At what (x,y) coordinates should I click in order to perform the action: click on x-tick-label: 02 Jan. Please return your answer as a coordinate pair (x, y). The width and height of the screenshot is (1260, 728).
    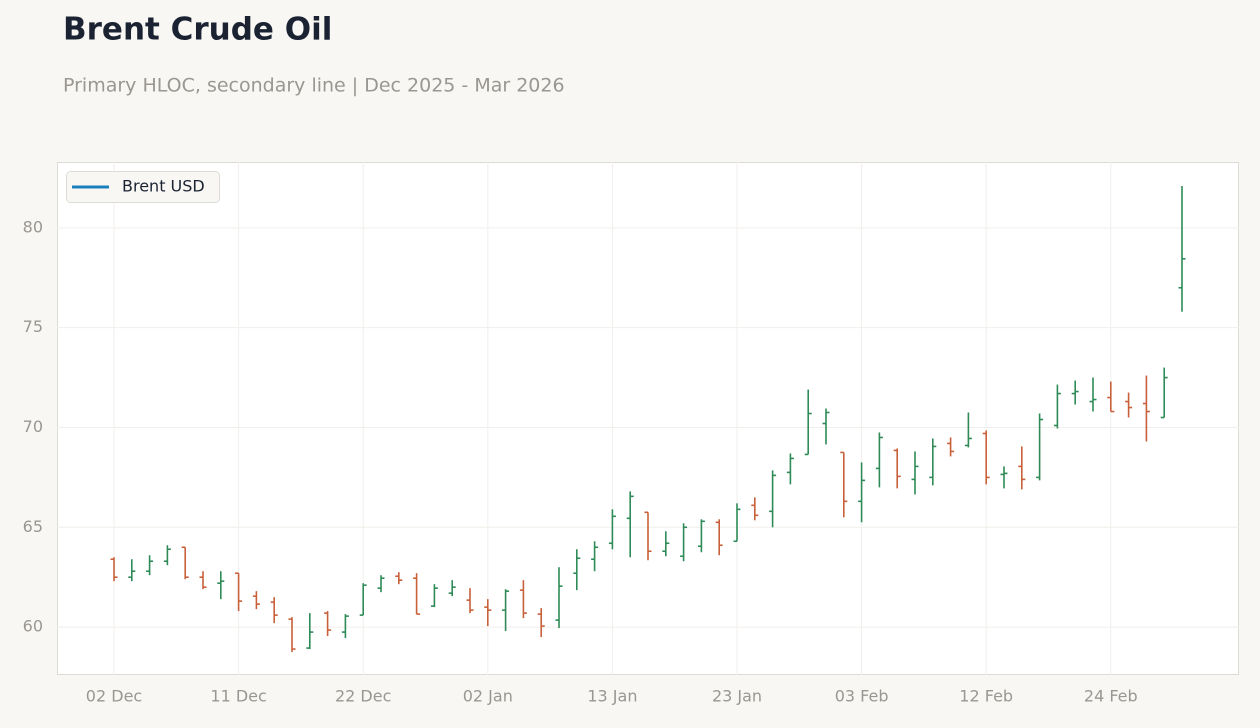
    Looking at the image, I should click on (488, 696).